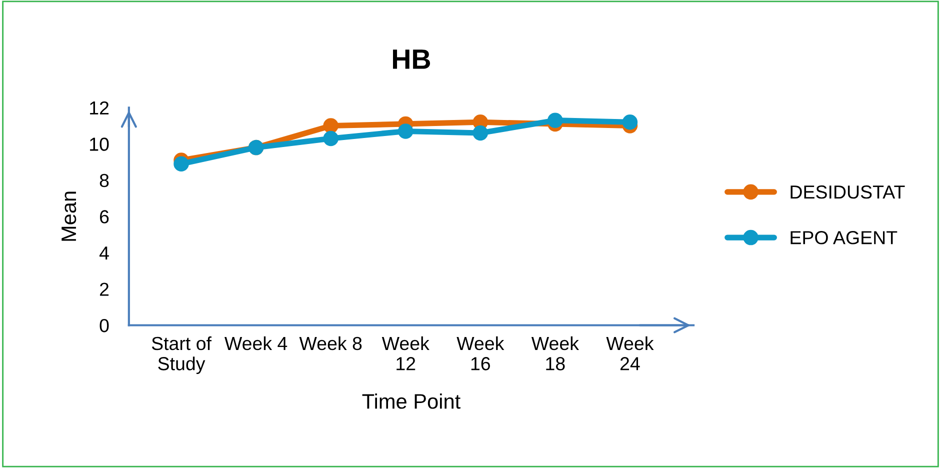  What do you see at coordinates (104, 217) in the screenshot?
I see `y-tick-label: 6` at bounding box center [104, 217].